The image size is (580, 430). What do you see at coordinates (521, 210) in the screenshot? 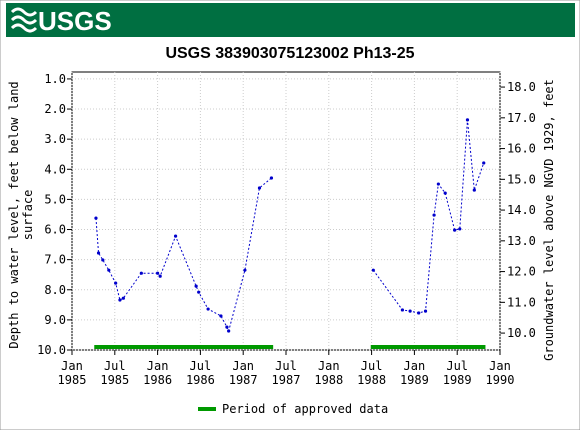
I see `y2-tick-label: 14.0` at bounding box center [521, 210].